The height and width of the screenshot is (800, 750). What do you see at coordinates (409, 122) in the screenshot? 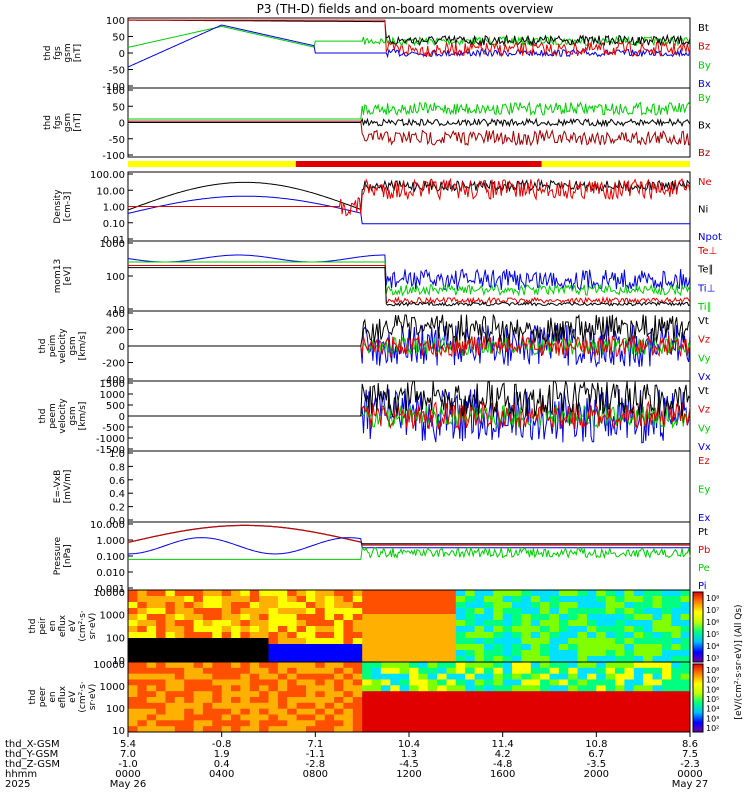
I see `trace-bx` at bounding box center [409, 122].